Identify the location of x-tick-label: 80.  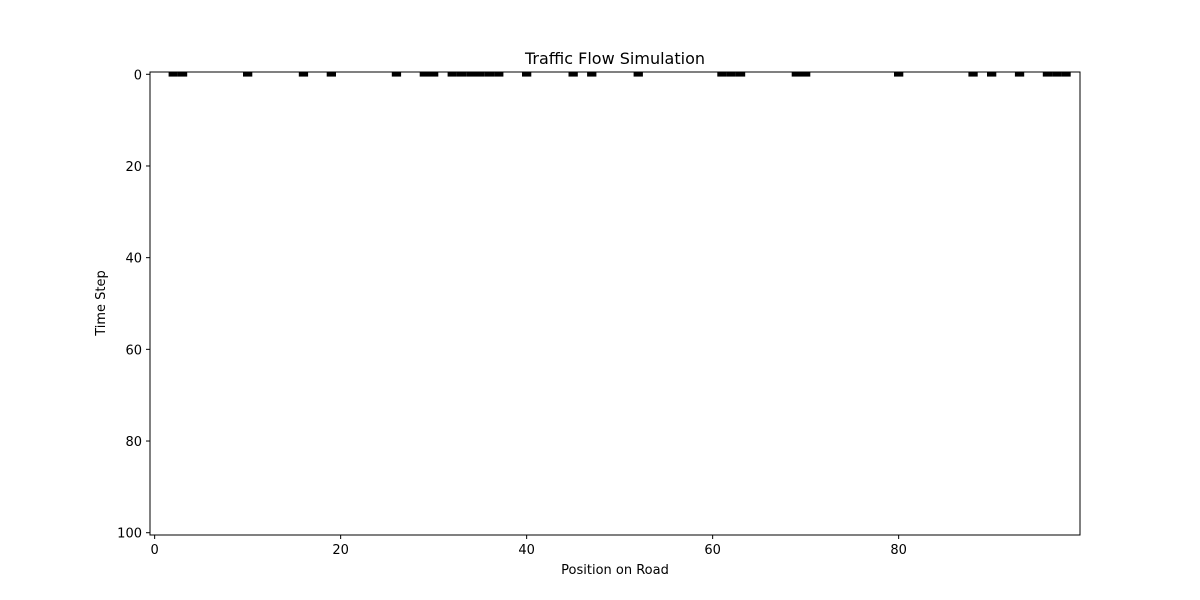
(898, 550).